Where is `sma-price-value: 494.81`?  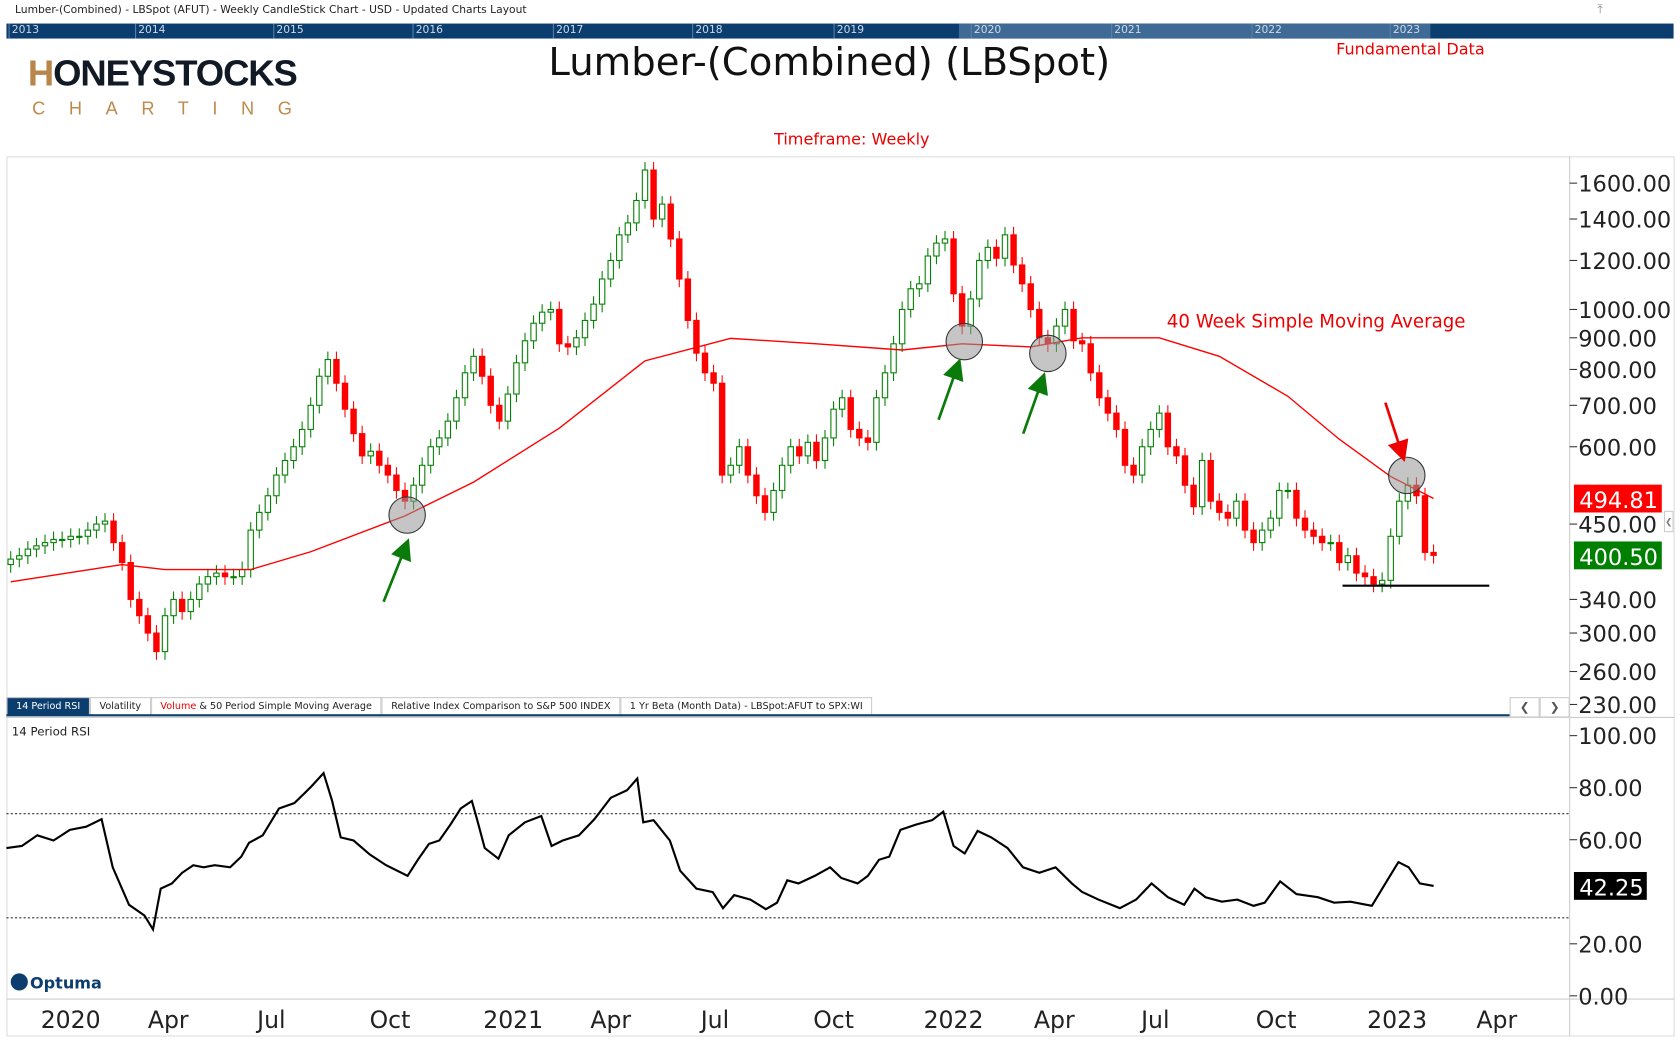 sma-price-value: 494.81 is located at coordinates (1618, 501).